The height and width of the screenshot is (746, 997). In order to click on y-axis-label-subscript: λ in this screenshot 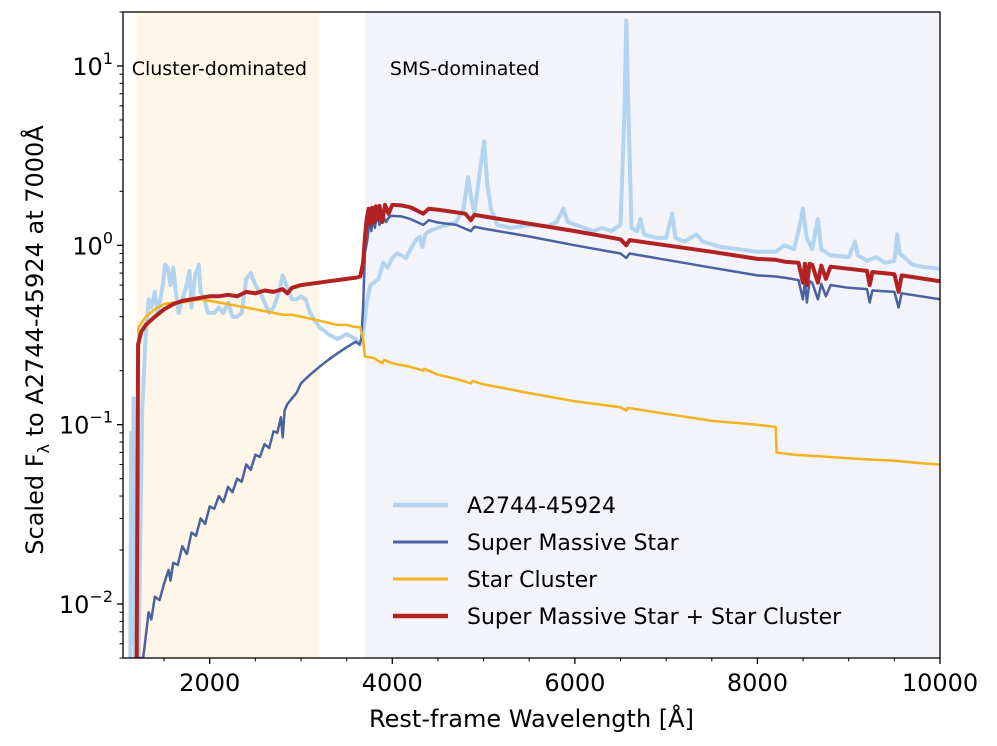, I will do `click(43, 448)`.